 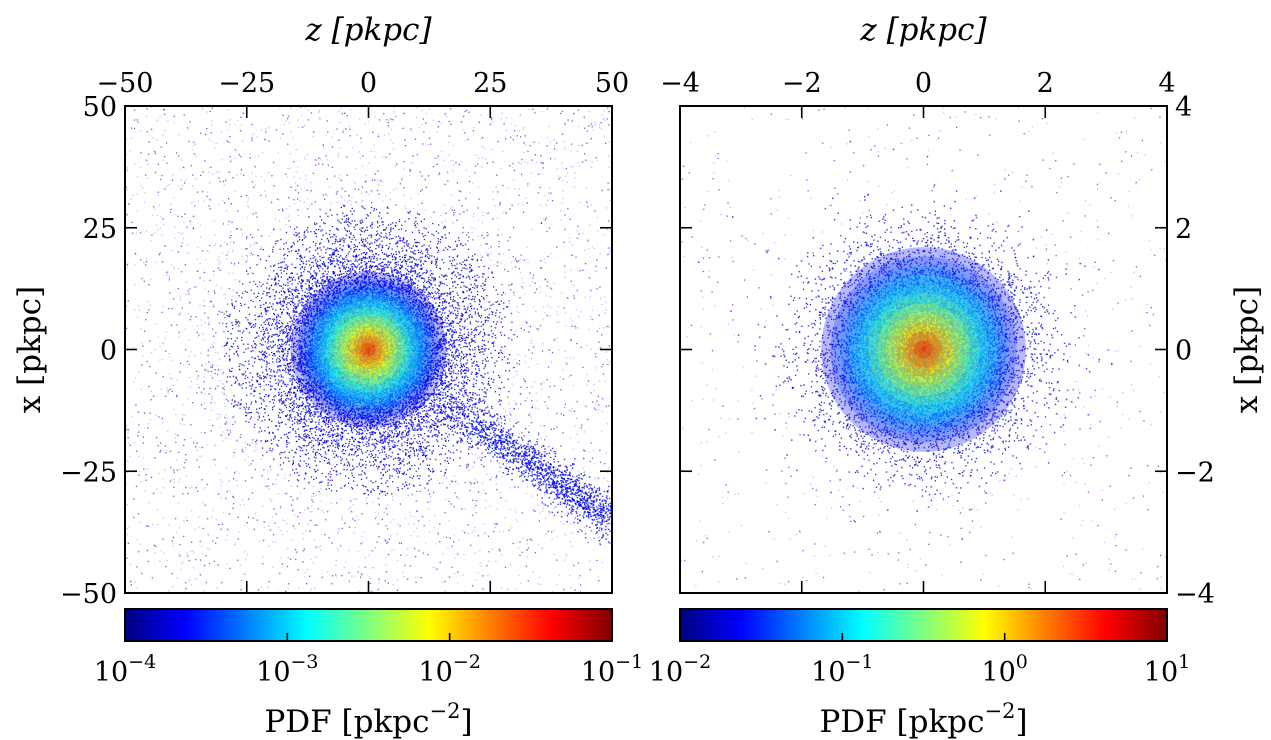 I want to click on colorbar-tick-label: 10¹, so click(x=1167, y=669).